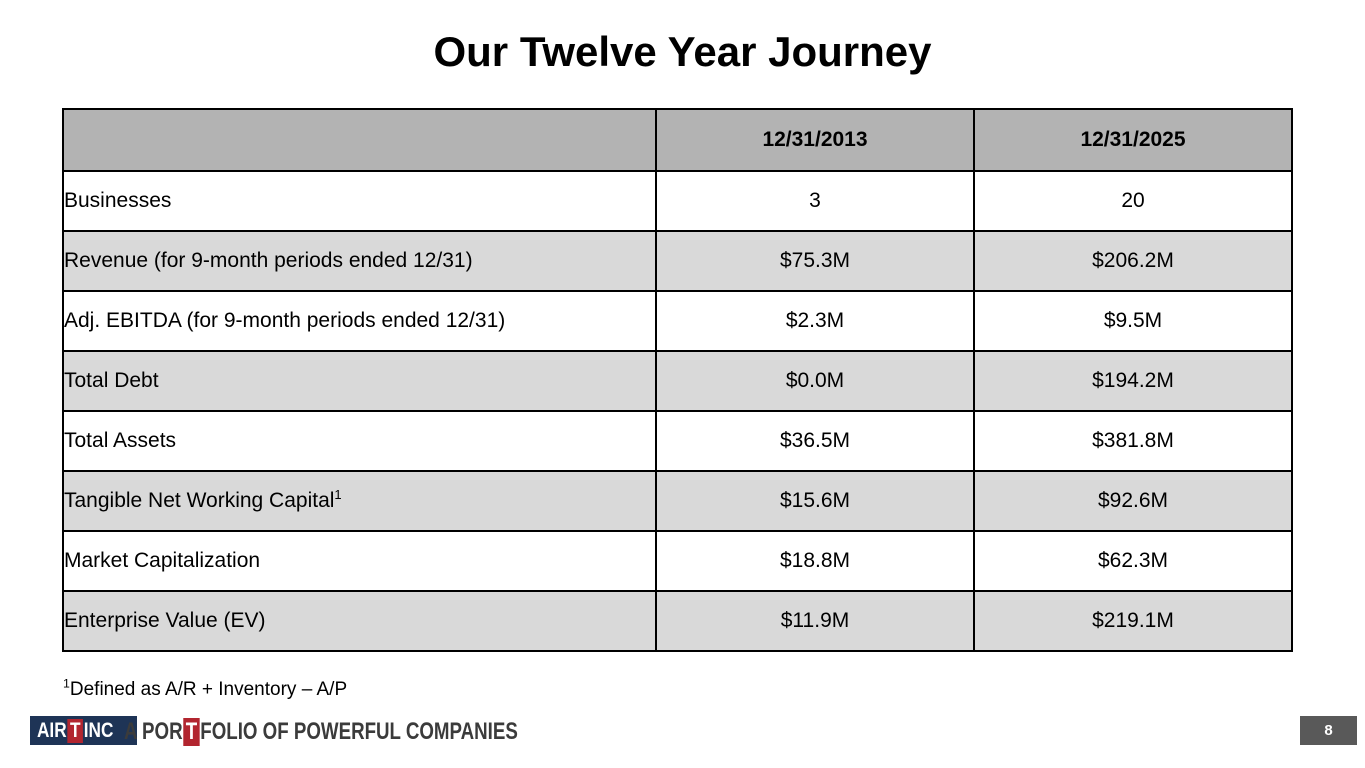 This screenshot has height=768, width=1365. What do you see at coordinates (815, 621) in the screenshot?
I see `value-2013: $11.9M` at bounding box center [815, 621].